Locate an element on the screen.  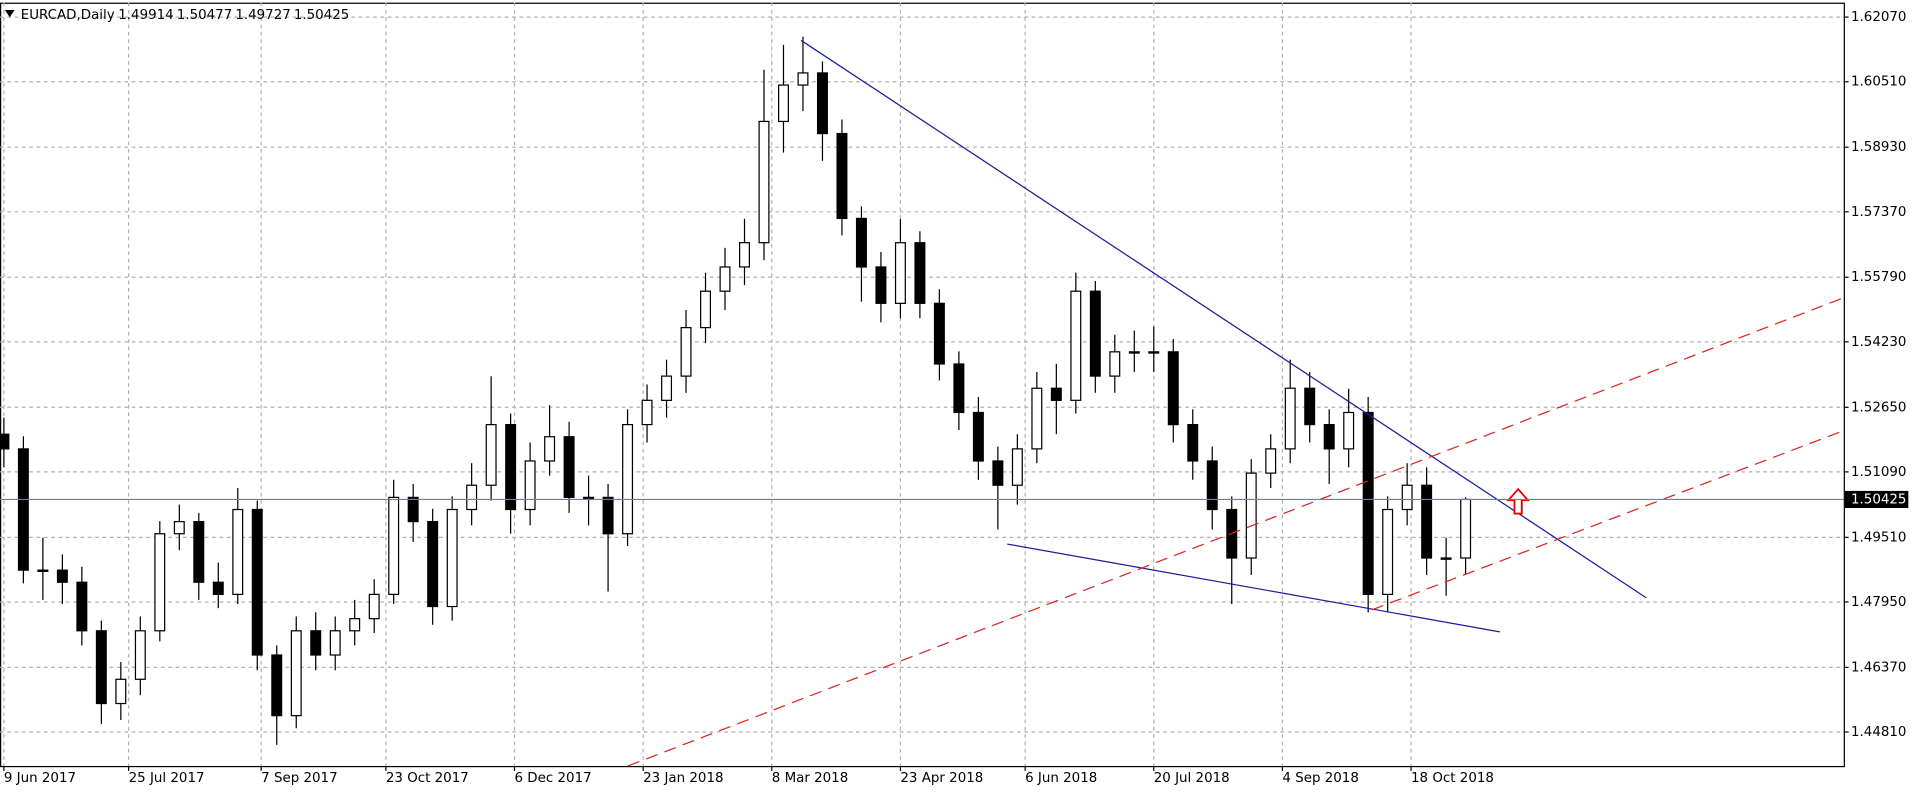
trend-line is located at coordinates (1253, 588).